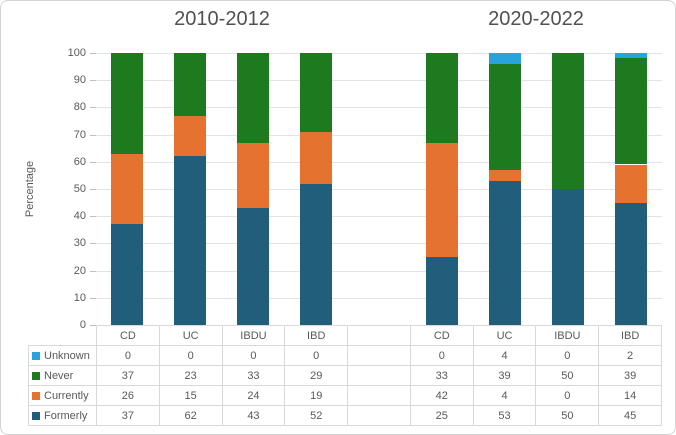 Image resolution: width=676 pixels, height=435 pixels. Describe the element at coordinates (79, 134) in the screenshot. I see `y-tick-label: 70` at that location.